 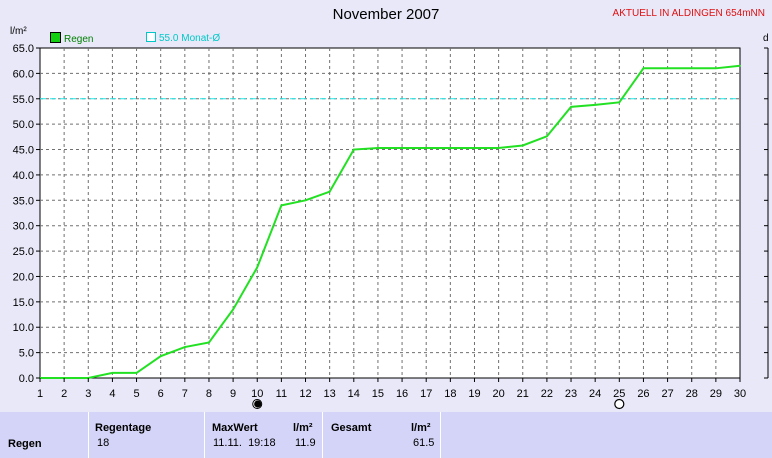 What do you see at coordinates (185, 394) in the screenshot?
I see `x-tick-label: 7` at bounding box center [185, 394].